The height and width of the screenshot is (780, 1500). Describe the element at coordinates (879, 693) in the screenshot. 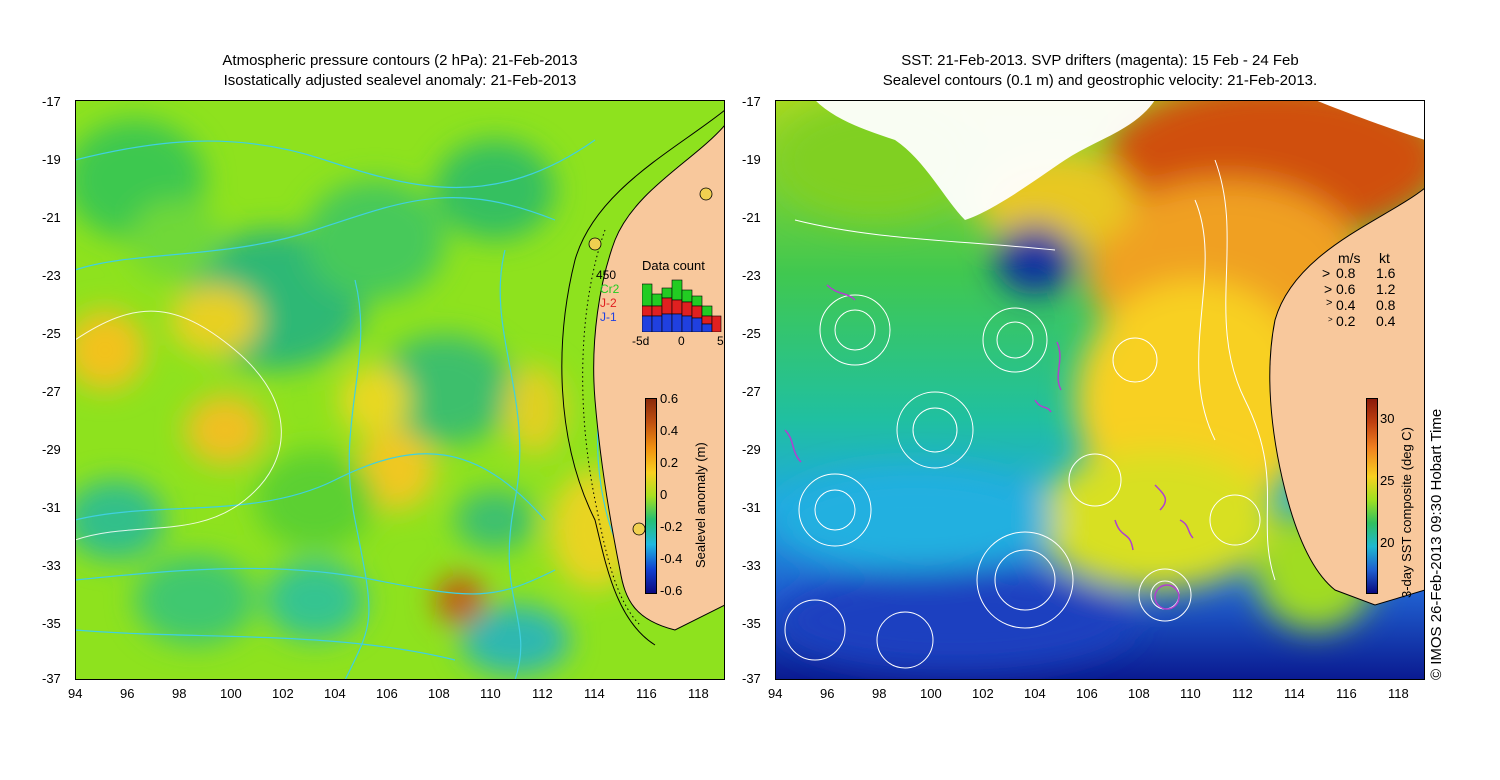

I see `right-xtick: 98` at that location.